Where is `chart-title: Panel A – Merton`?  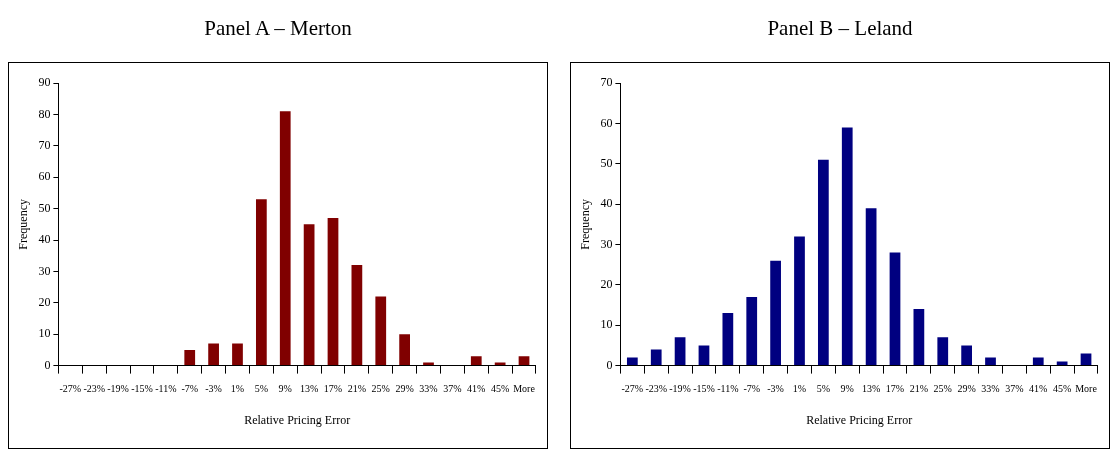 chart-title: Panel A – Merton is located at coordinates (278, 28).